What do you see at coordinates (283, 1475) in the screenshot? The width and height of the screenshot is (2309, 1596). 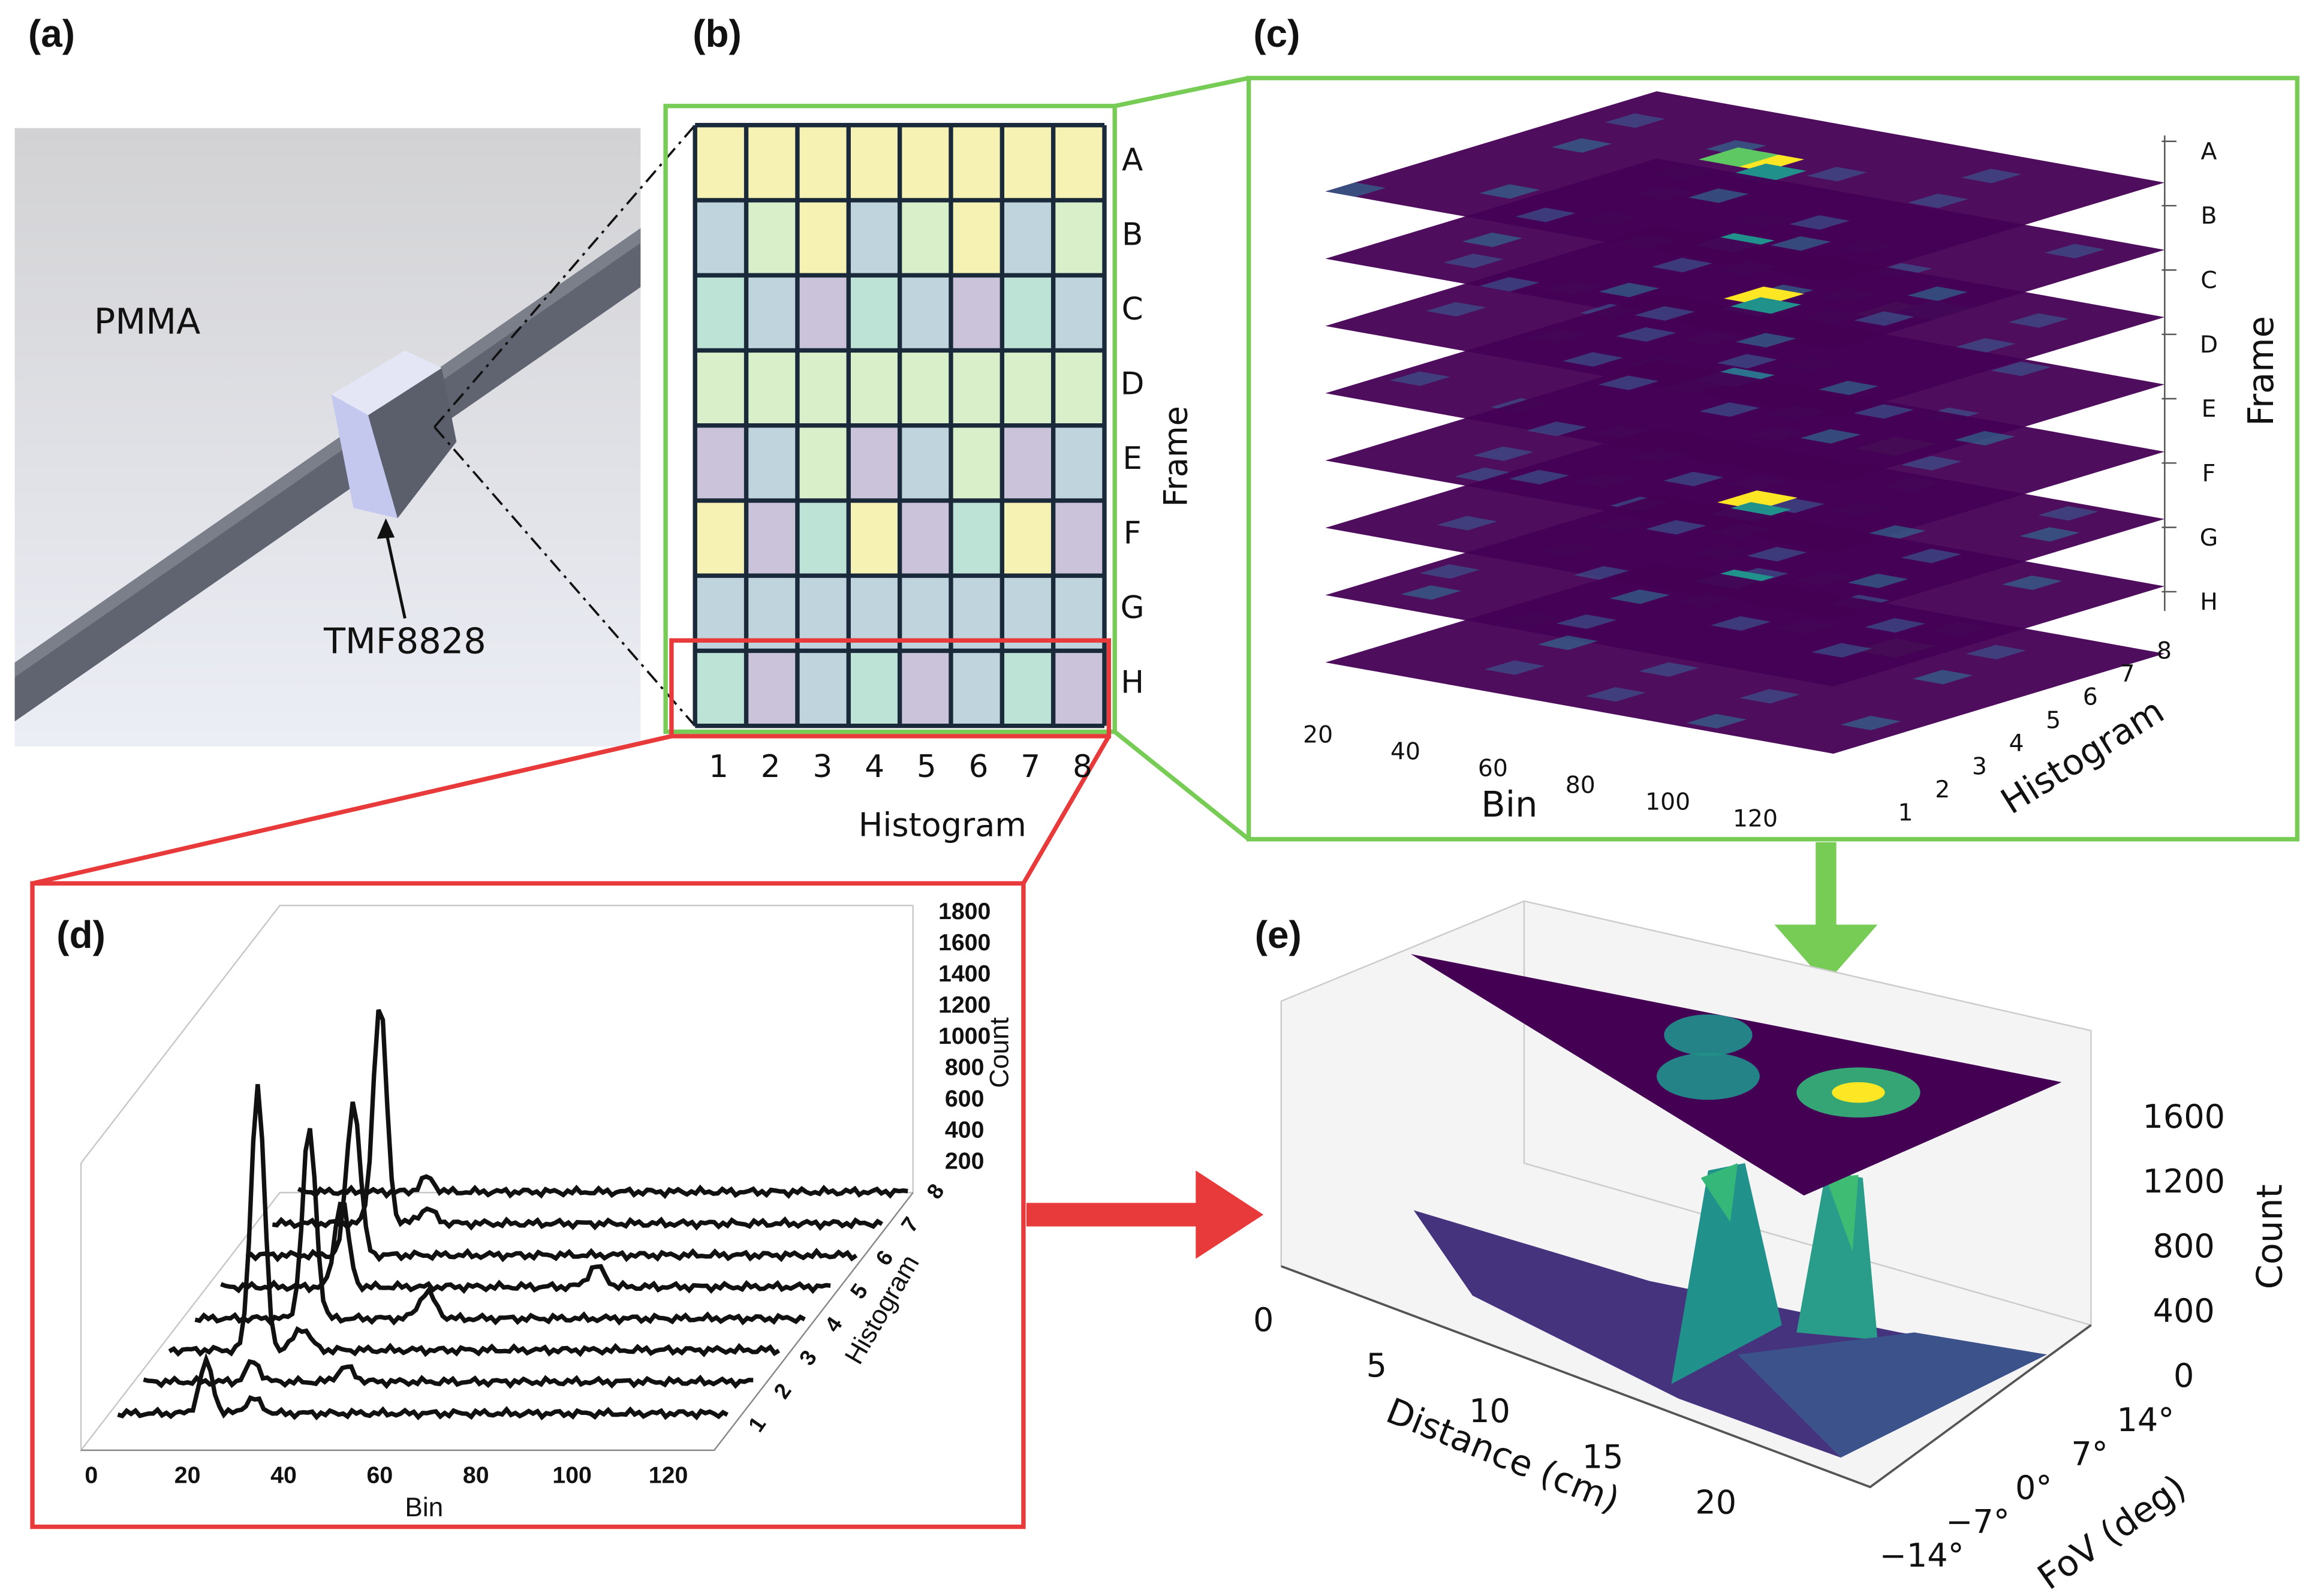 I see `bin-tick-label: 40` at bounding box center [283, 1475].